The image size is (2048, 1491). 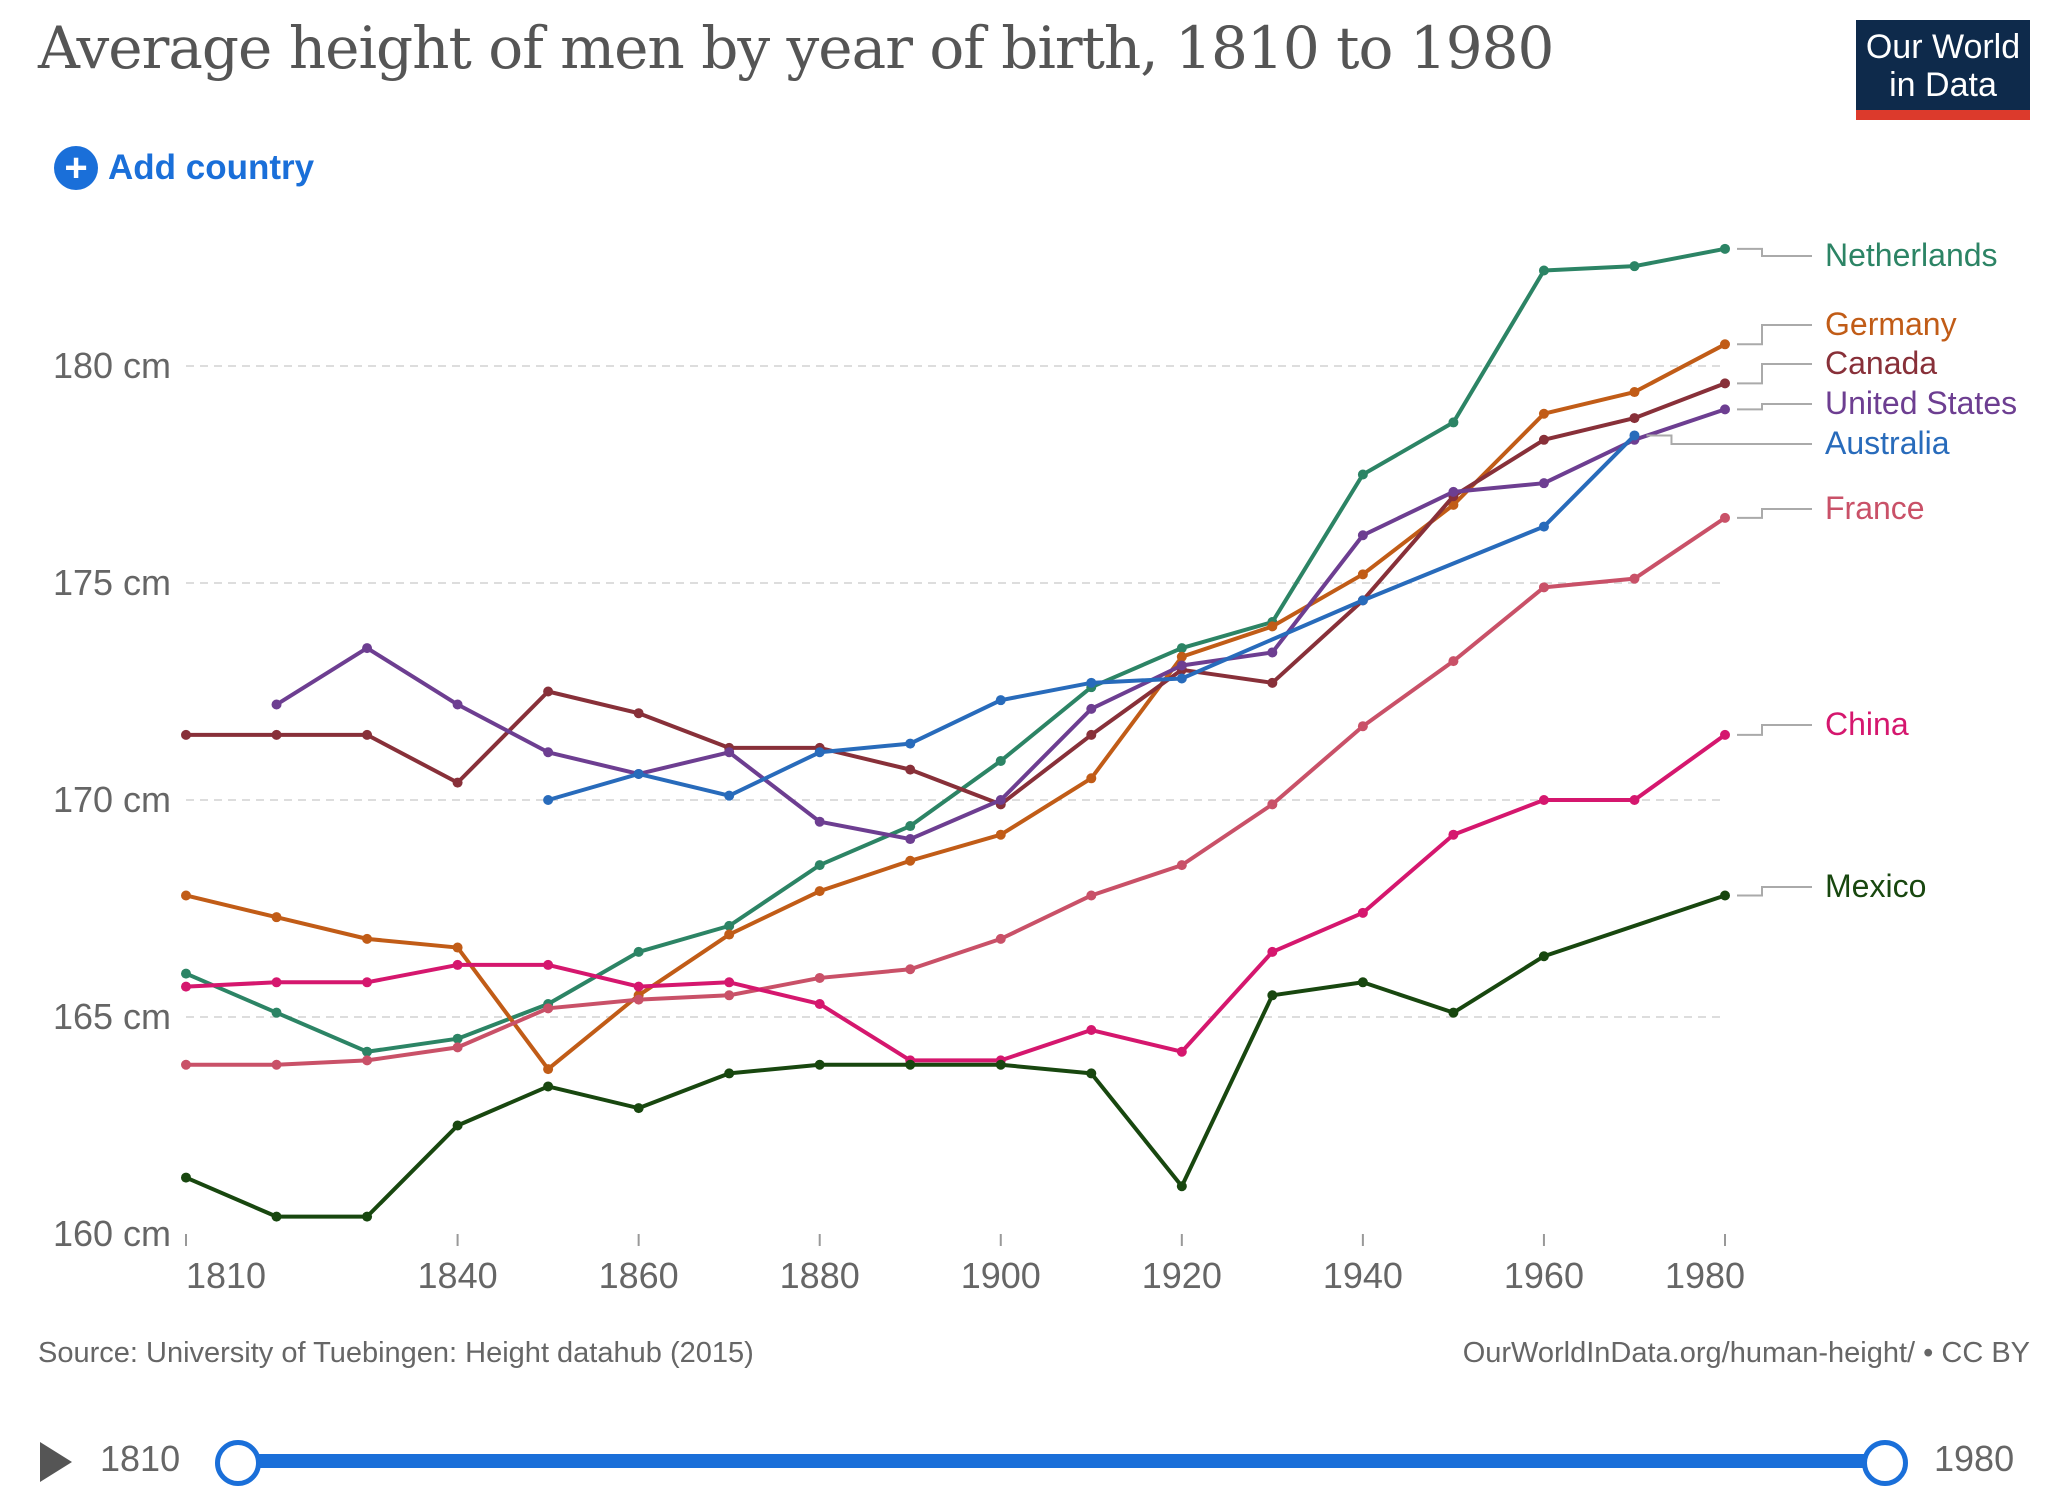 I want to click on series-label: Germany, so click(x=1891, y=324).